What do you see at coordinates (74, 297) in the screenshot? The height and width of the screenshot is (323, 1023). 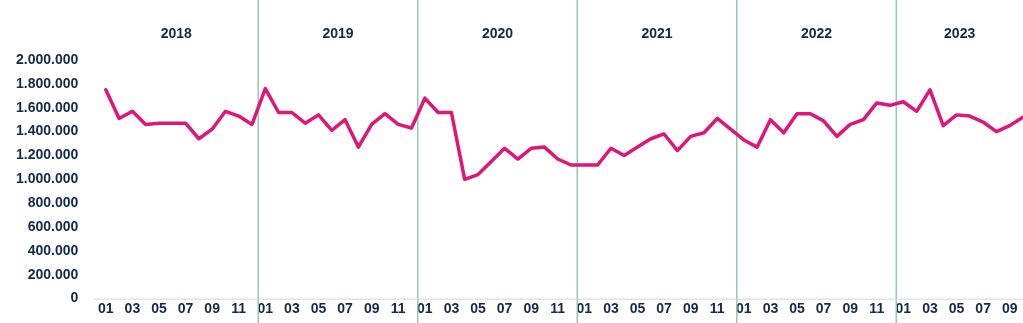 I see `y-tick-label: 0` at bounding box center [74, 297].